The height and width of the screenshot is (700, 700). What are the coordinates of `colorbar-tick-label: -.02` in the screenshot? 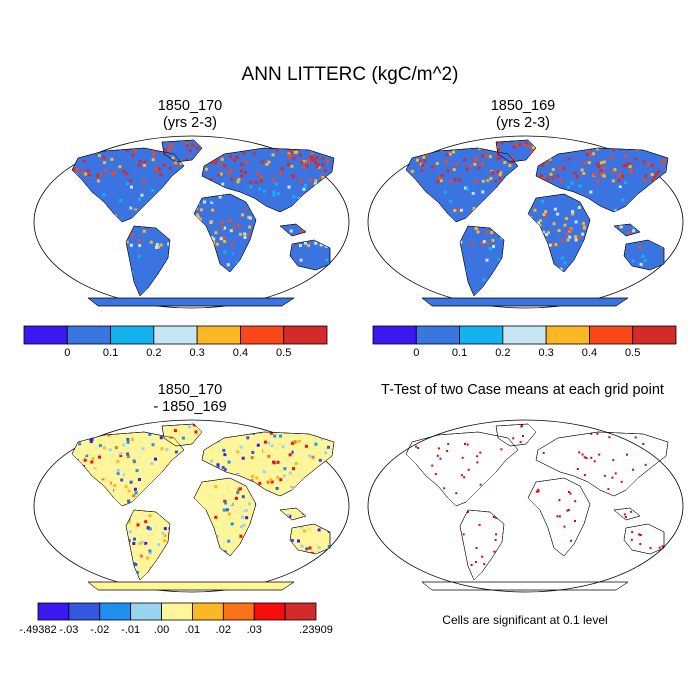 It's located at (100, 630).